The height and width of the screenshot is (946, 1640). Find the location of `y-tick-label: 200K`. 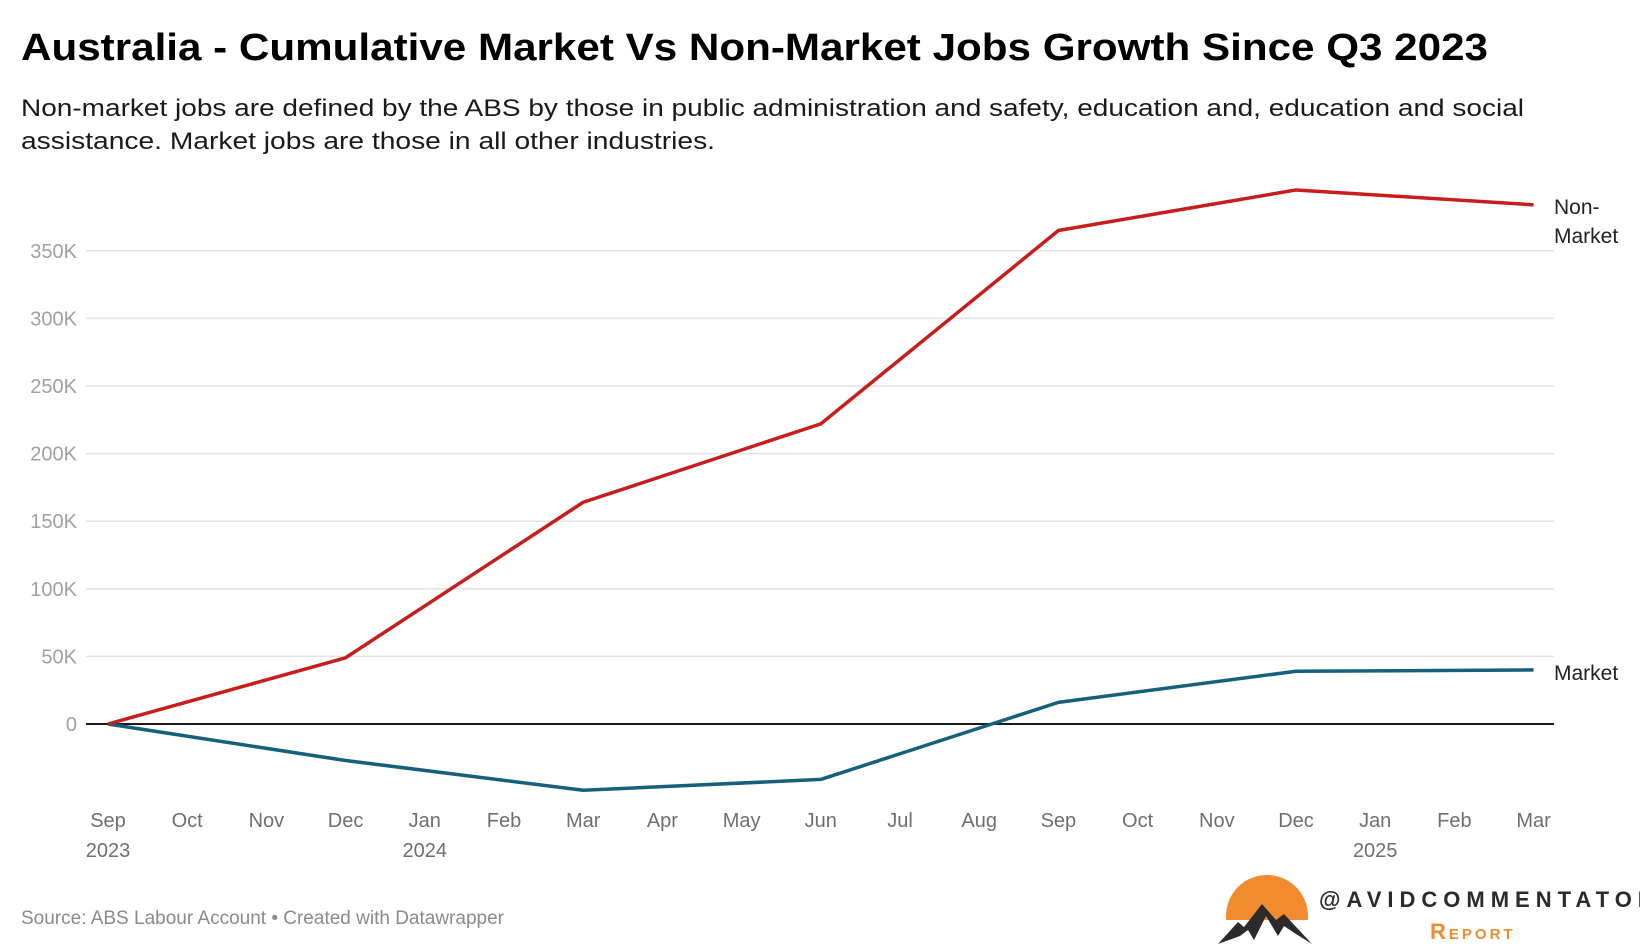

y-tick-label: 200K is located at coordinates (53, 455).